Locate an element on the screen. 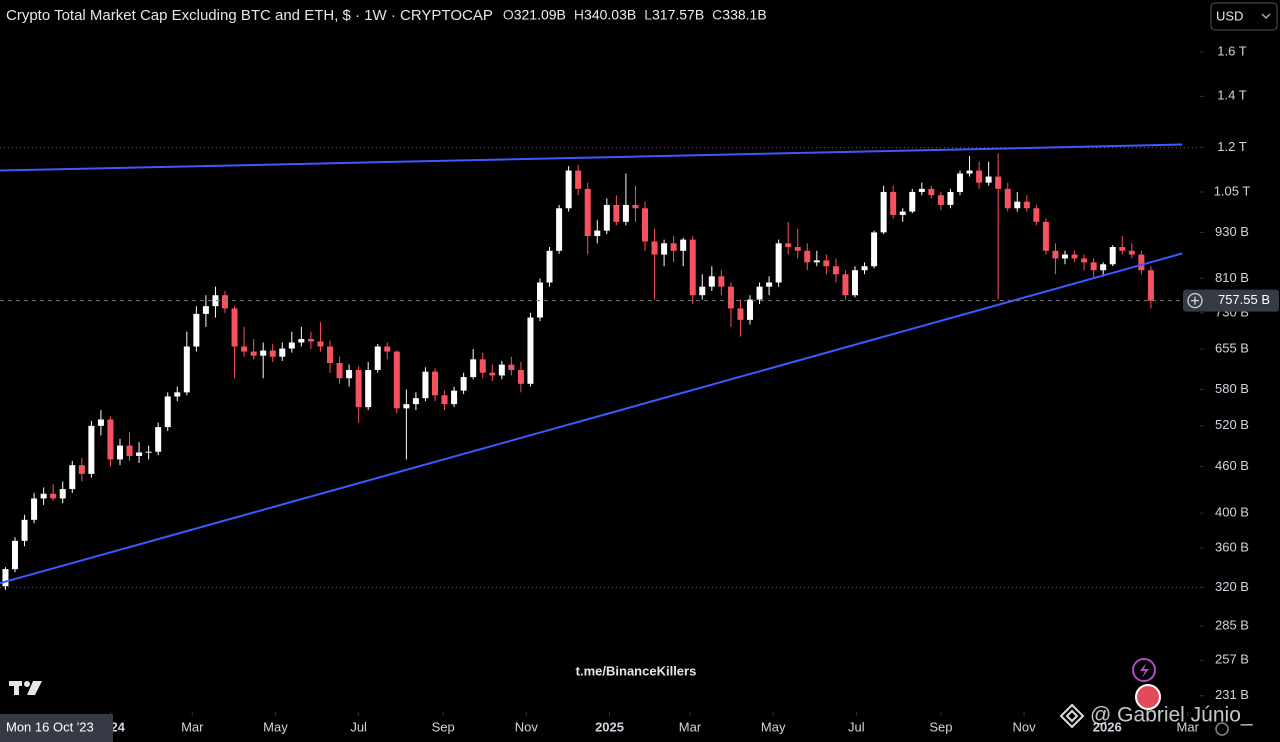 The width and height of the screenshot is (1280, 742). y-tick-label: 930 B is located at coordinates (1232, 231).